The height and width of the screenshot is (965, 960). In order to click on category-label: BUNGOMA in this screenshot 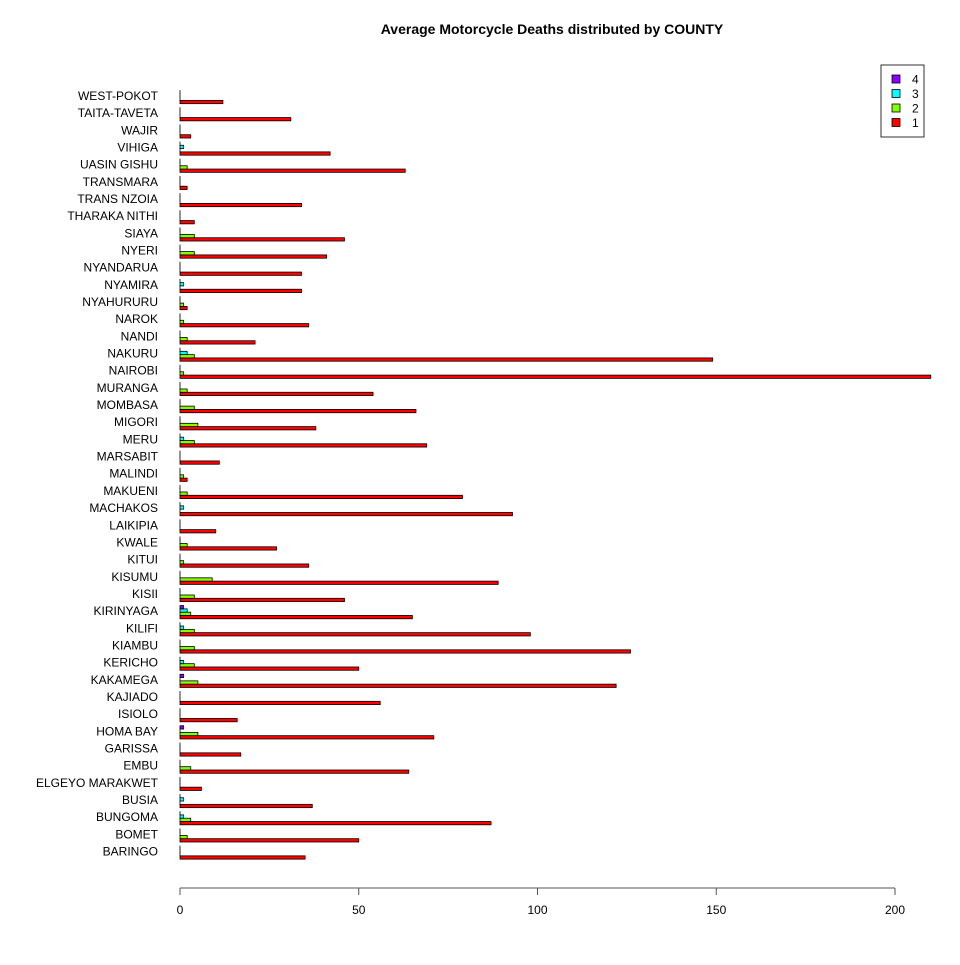, I will do `click(127, 817)`.